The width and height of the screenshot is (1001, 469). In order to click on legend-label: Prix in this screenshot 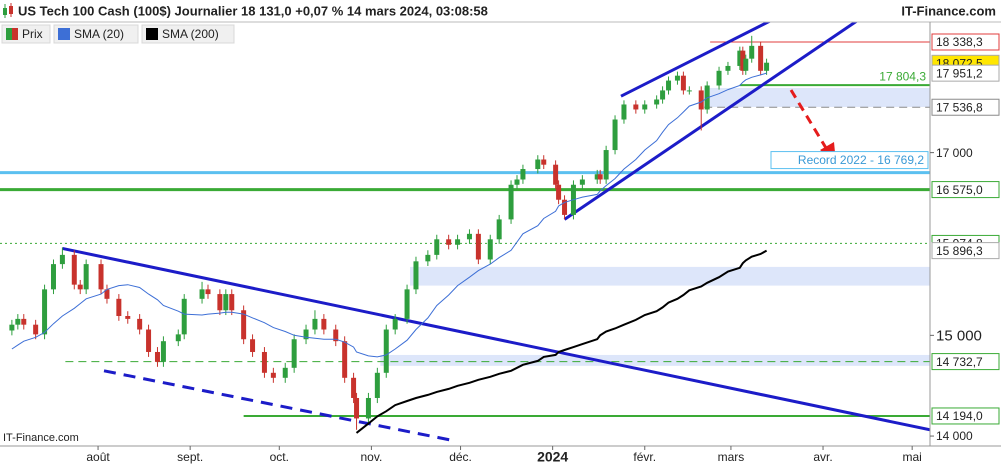, I will do `click(32, 34)`.